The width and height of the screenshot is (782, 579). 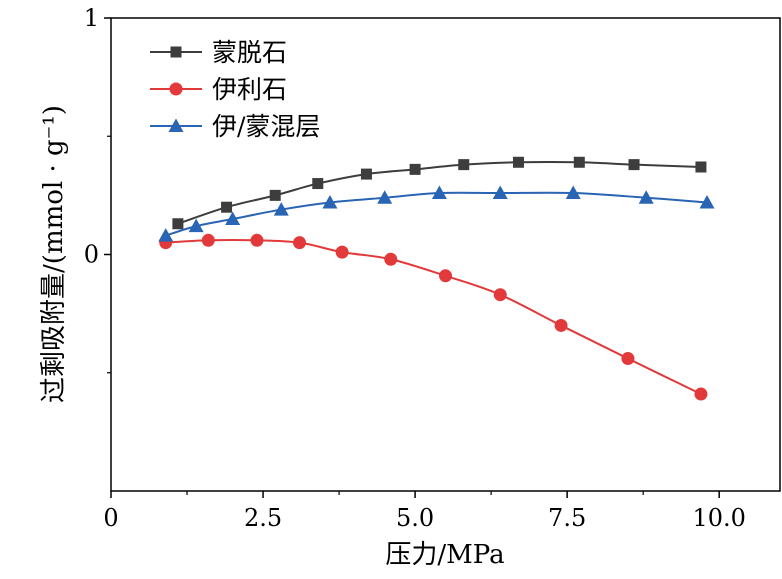 What do you see at coordinates (249, 89) in the screenshot?
I see `legend-label: 伊利石` at bounding box center [249, 89].